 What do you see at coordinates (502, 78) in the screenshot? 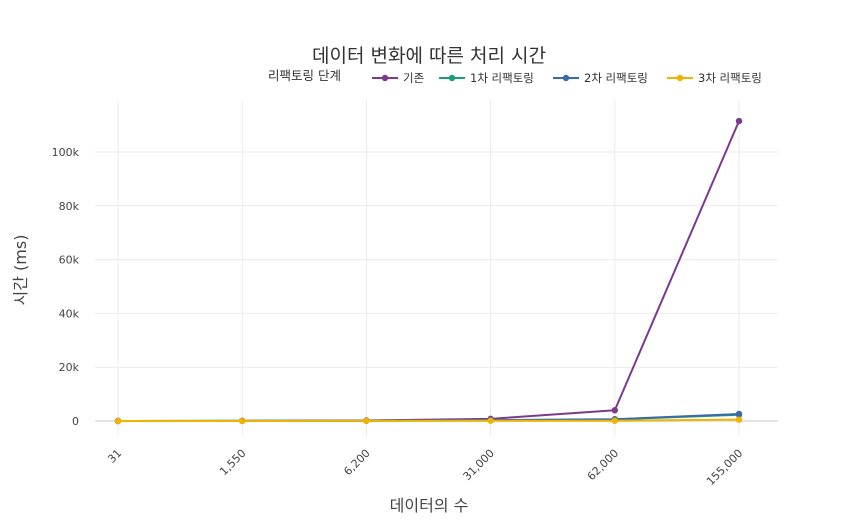
I see `legend-label: 1차 리팩토링` at bounding box center [502, 78].